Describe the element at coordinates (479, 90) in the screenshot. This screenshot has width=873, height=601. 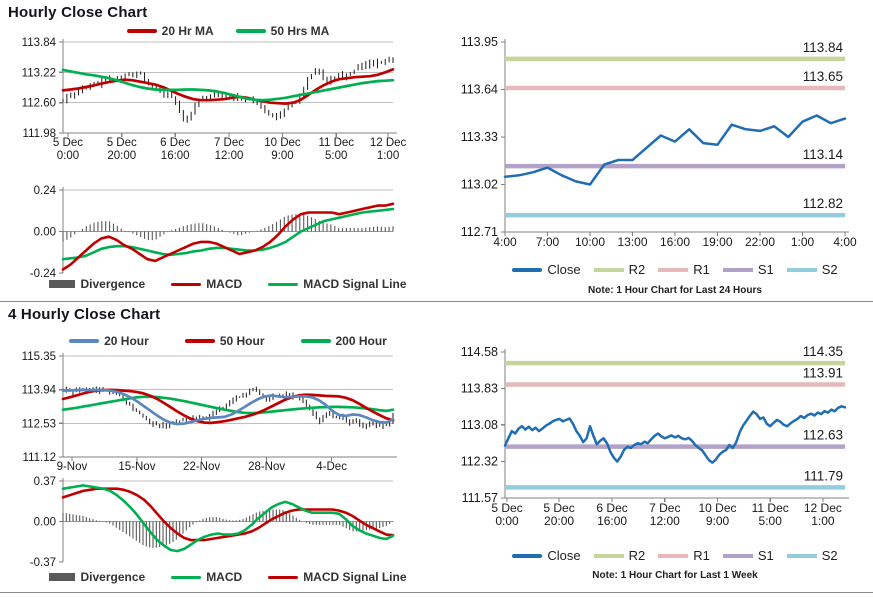
I see `svg-text: 113.64` at that location.